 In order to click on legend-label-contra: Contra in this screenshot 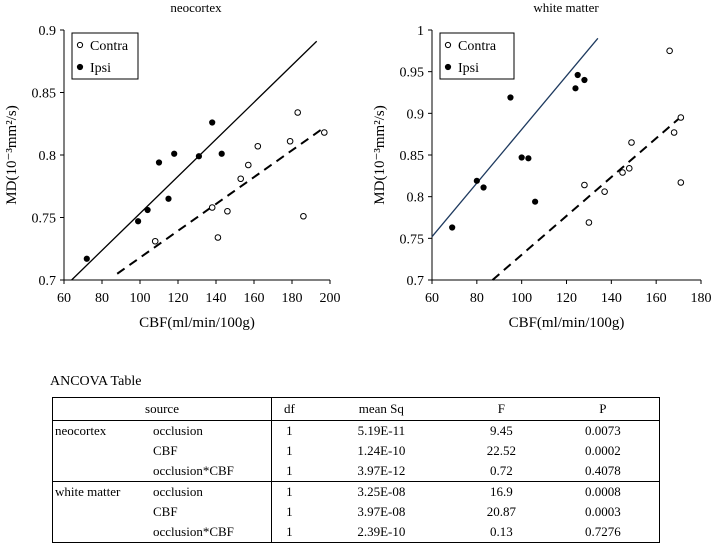, I will do `click(109, 46)`.